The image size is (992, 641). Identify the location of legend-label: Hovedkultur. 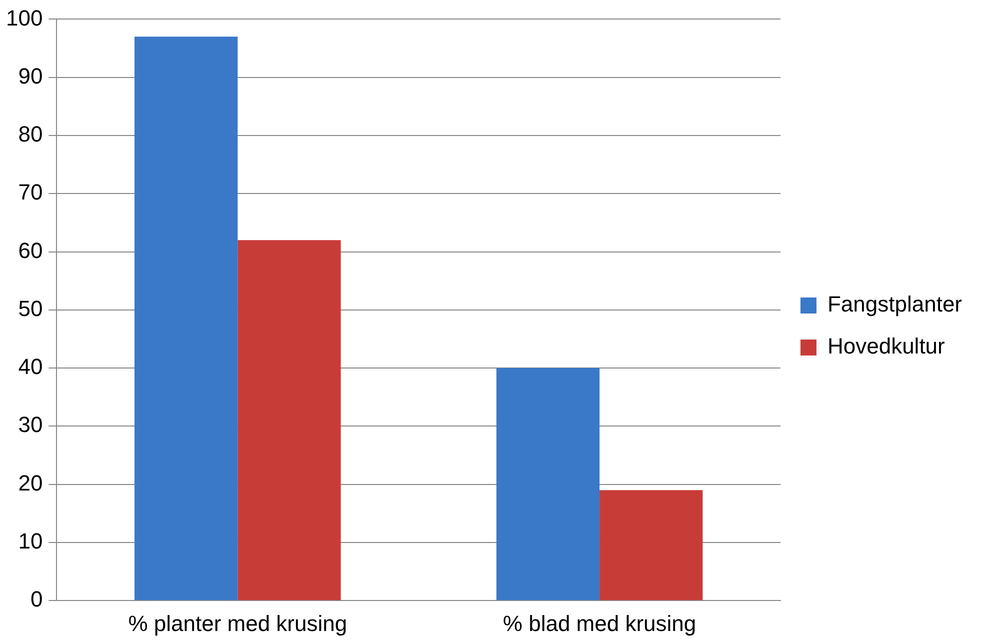
(886, 346).